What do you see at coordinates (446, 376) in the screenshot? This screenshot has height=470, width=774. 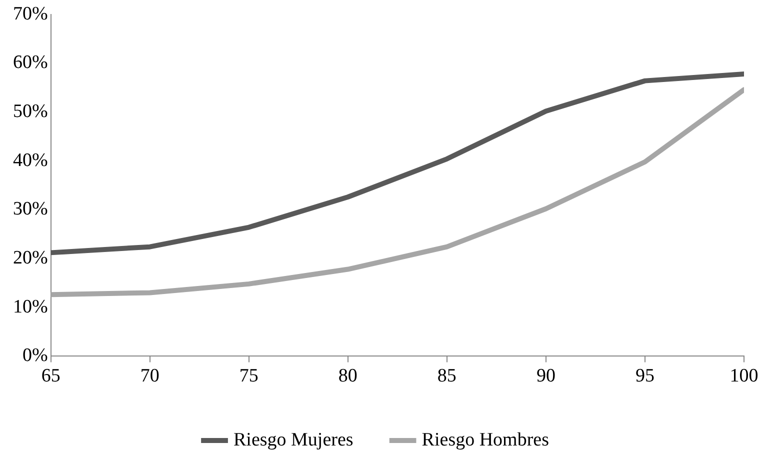 I see `x-tick-label: 85` at bounding box center [446, 376].